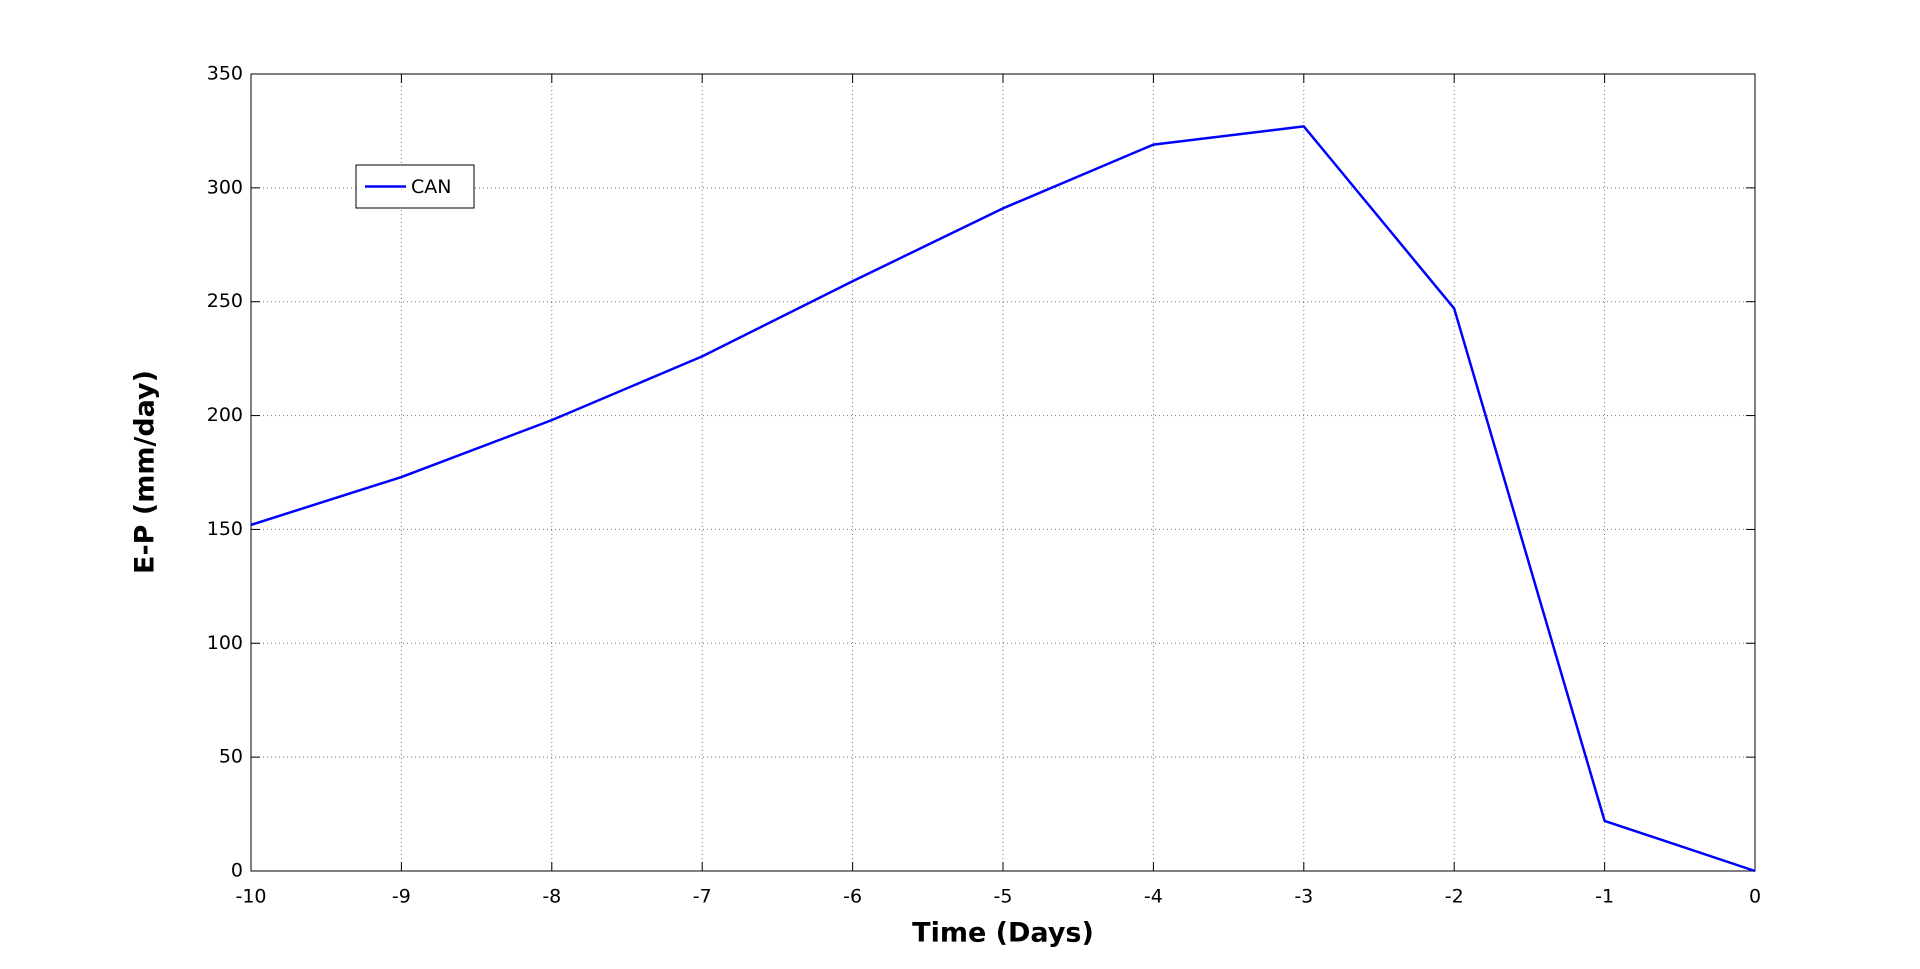  What do you see at coordinates (1003, 933) in the screenshot?
I see `x-axis-label: Time (Days)` at bounding box center [1003, 933].